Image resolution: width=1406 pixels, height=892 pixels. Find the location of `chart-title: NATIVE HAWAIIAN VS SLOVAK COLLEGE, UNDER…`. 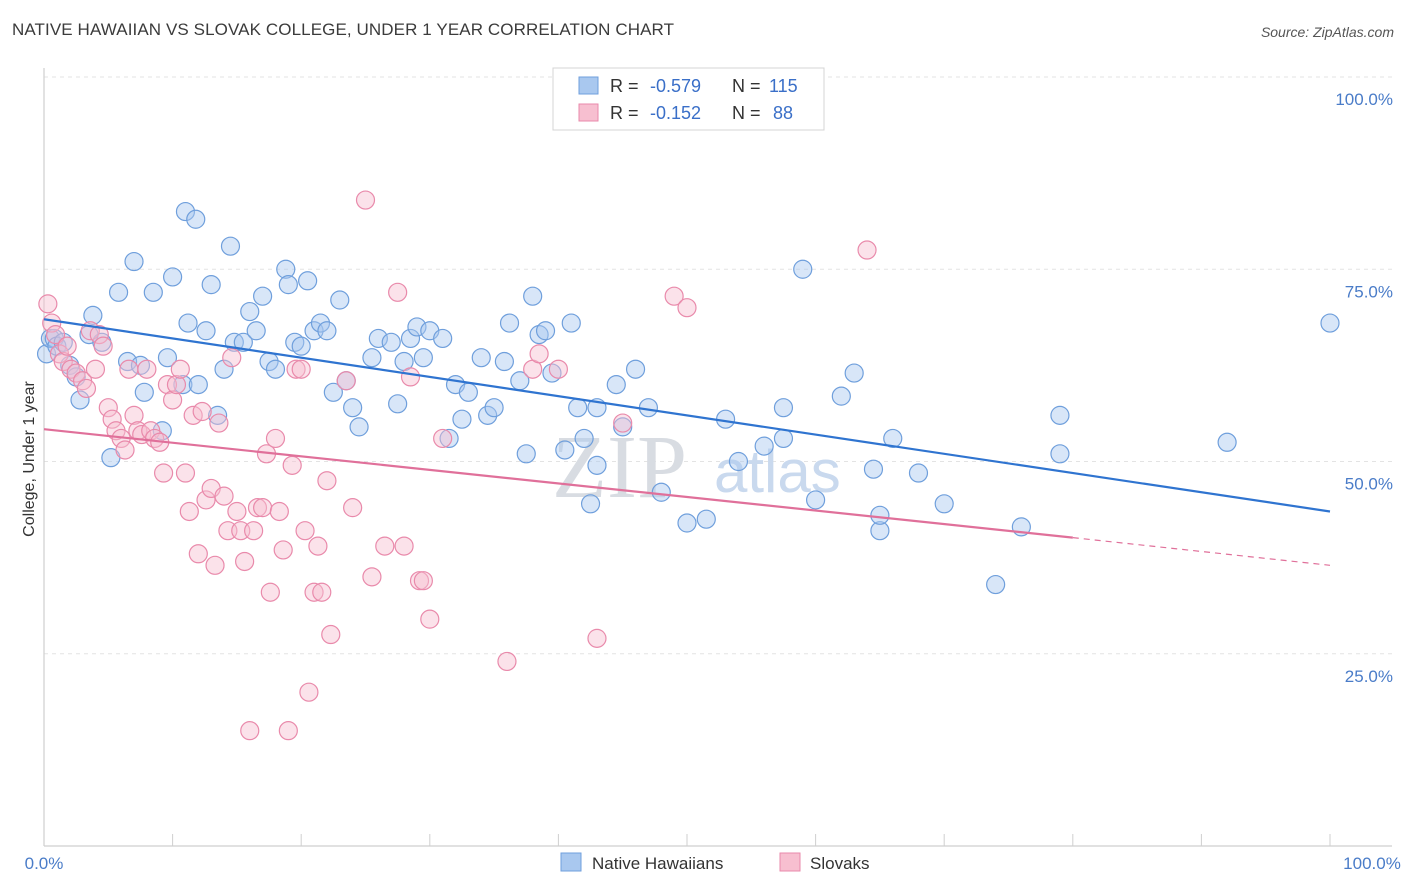

chart-title: NATIVE HAWAIIAN VS SLOVAK COLLEGE, UNDER… is located at coordinates (343, 29).